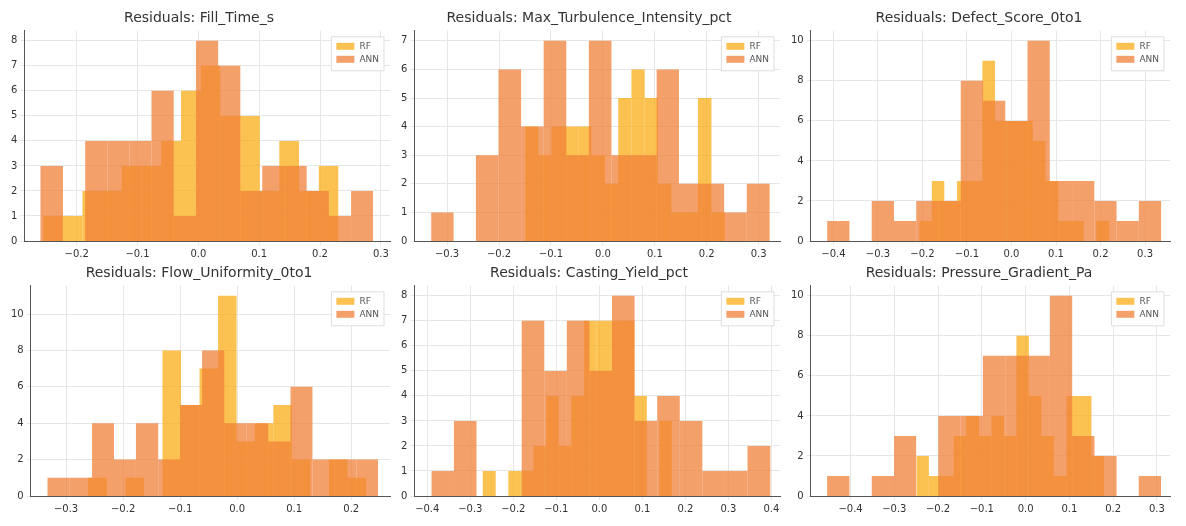  Describe the element at coordinates (979, 17) in the screenshot. I see `chart-title: Residuals: Defect_Score_0to1` at that location.